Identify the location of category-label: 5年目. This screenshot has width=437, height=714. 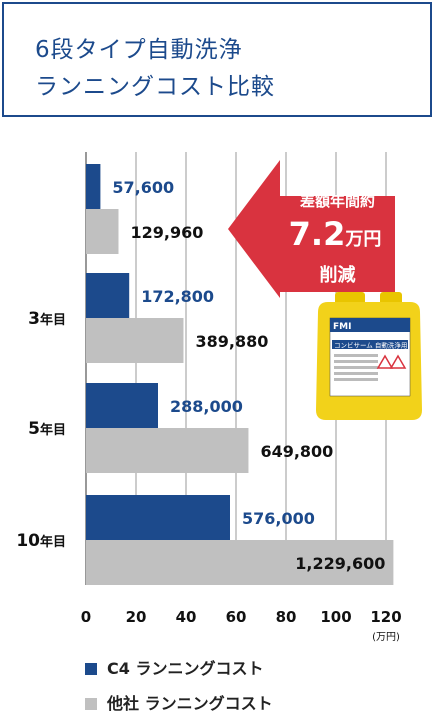
(47, 429).